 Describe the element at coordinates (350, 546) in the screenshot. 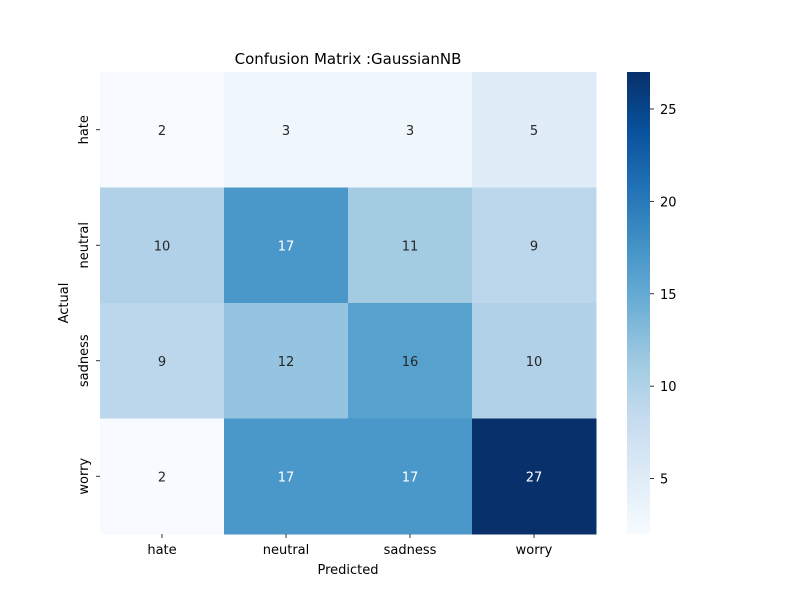

I see `x-axis-ticks: hate neutral sadness worry` at that location.